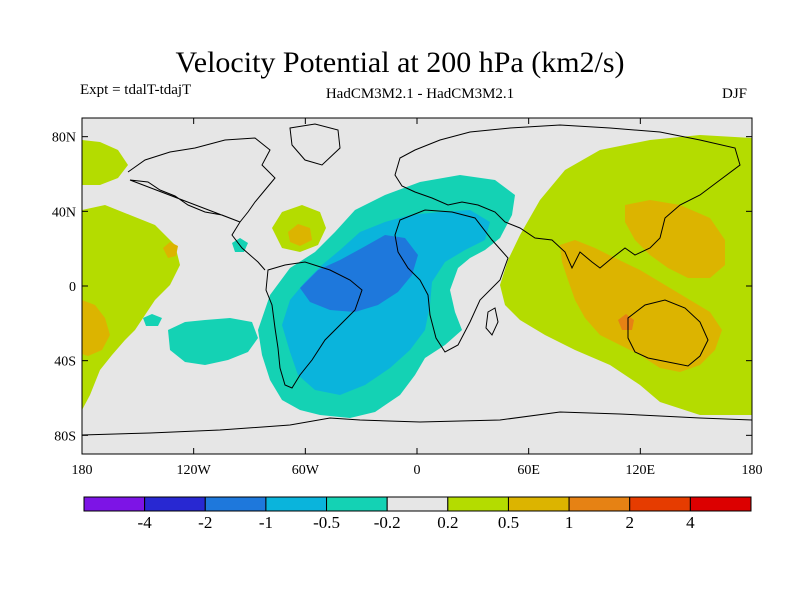  What do you see at coordinates (306, 470) in the screenshot?
I see `lon-tick-label: 60W` at bounding box center [306, 470].